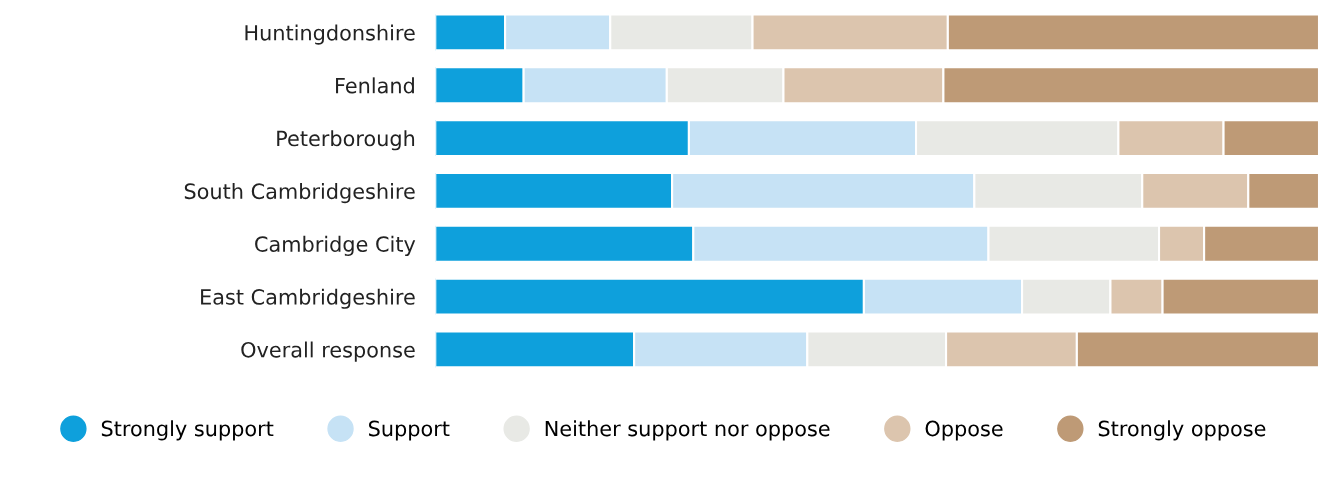 This screenshot has width=1319, height=480. Describe the element at coordinates (187, 430) in the screenshot. I see `legend-label: Strongly support` at that location.